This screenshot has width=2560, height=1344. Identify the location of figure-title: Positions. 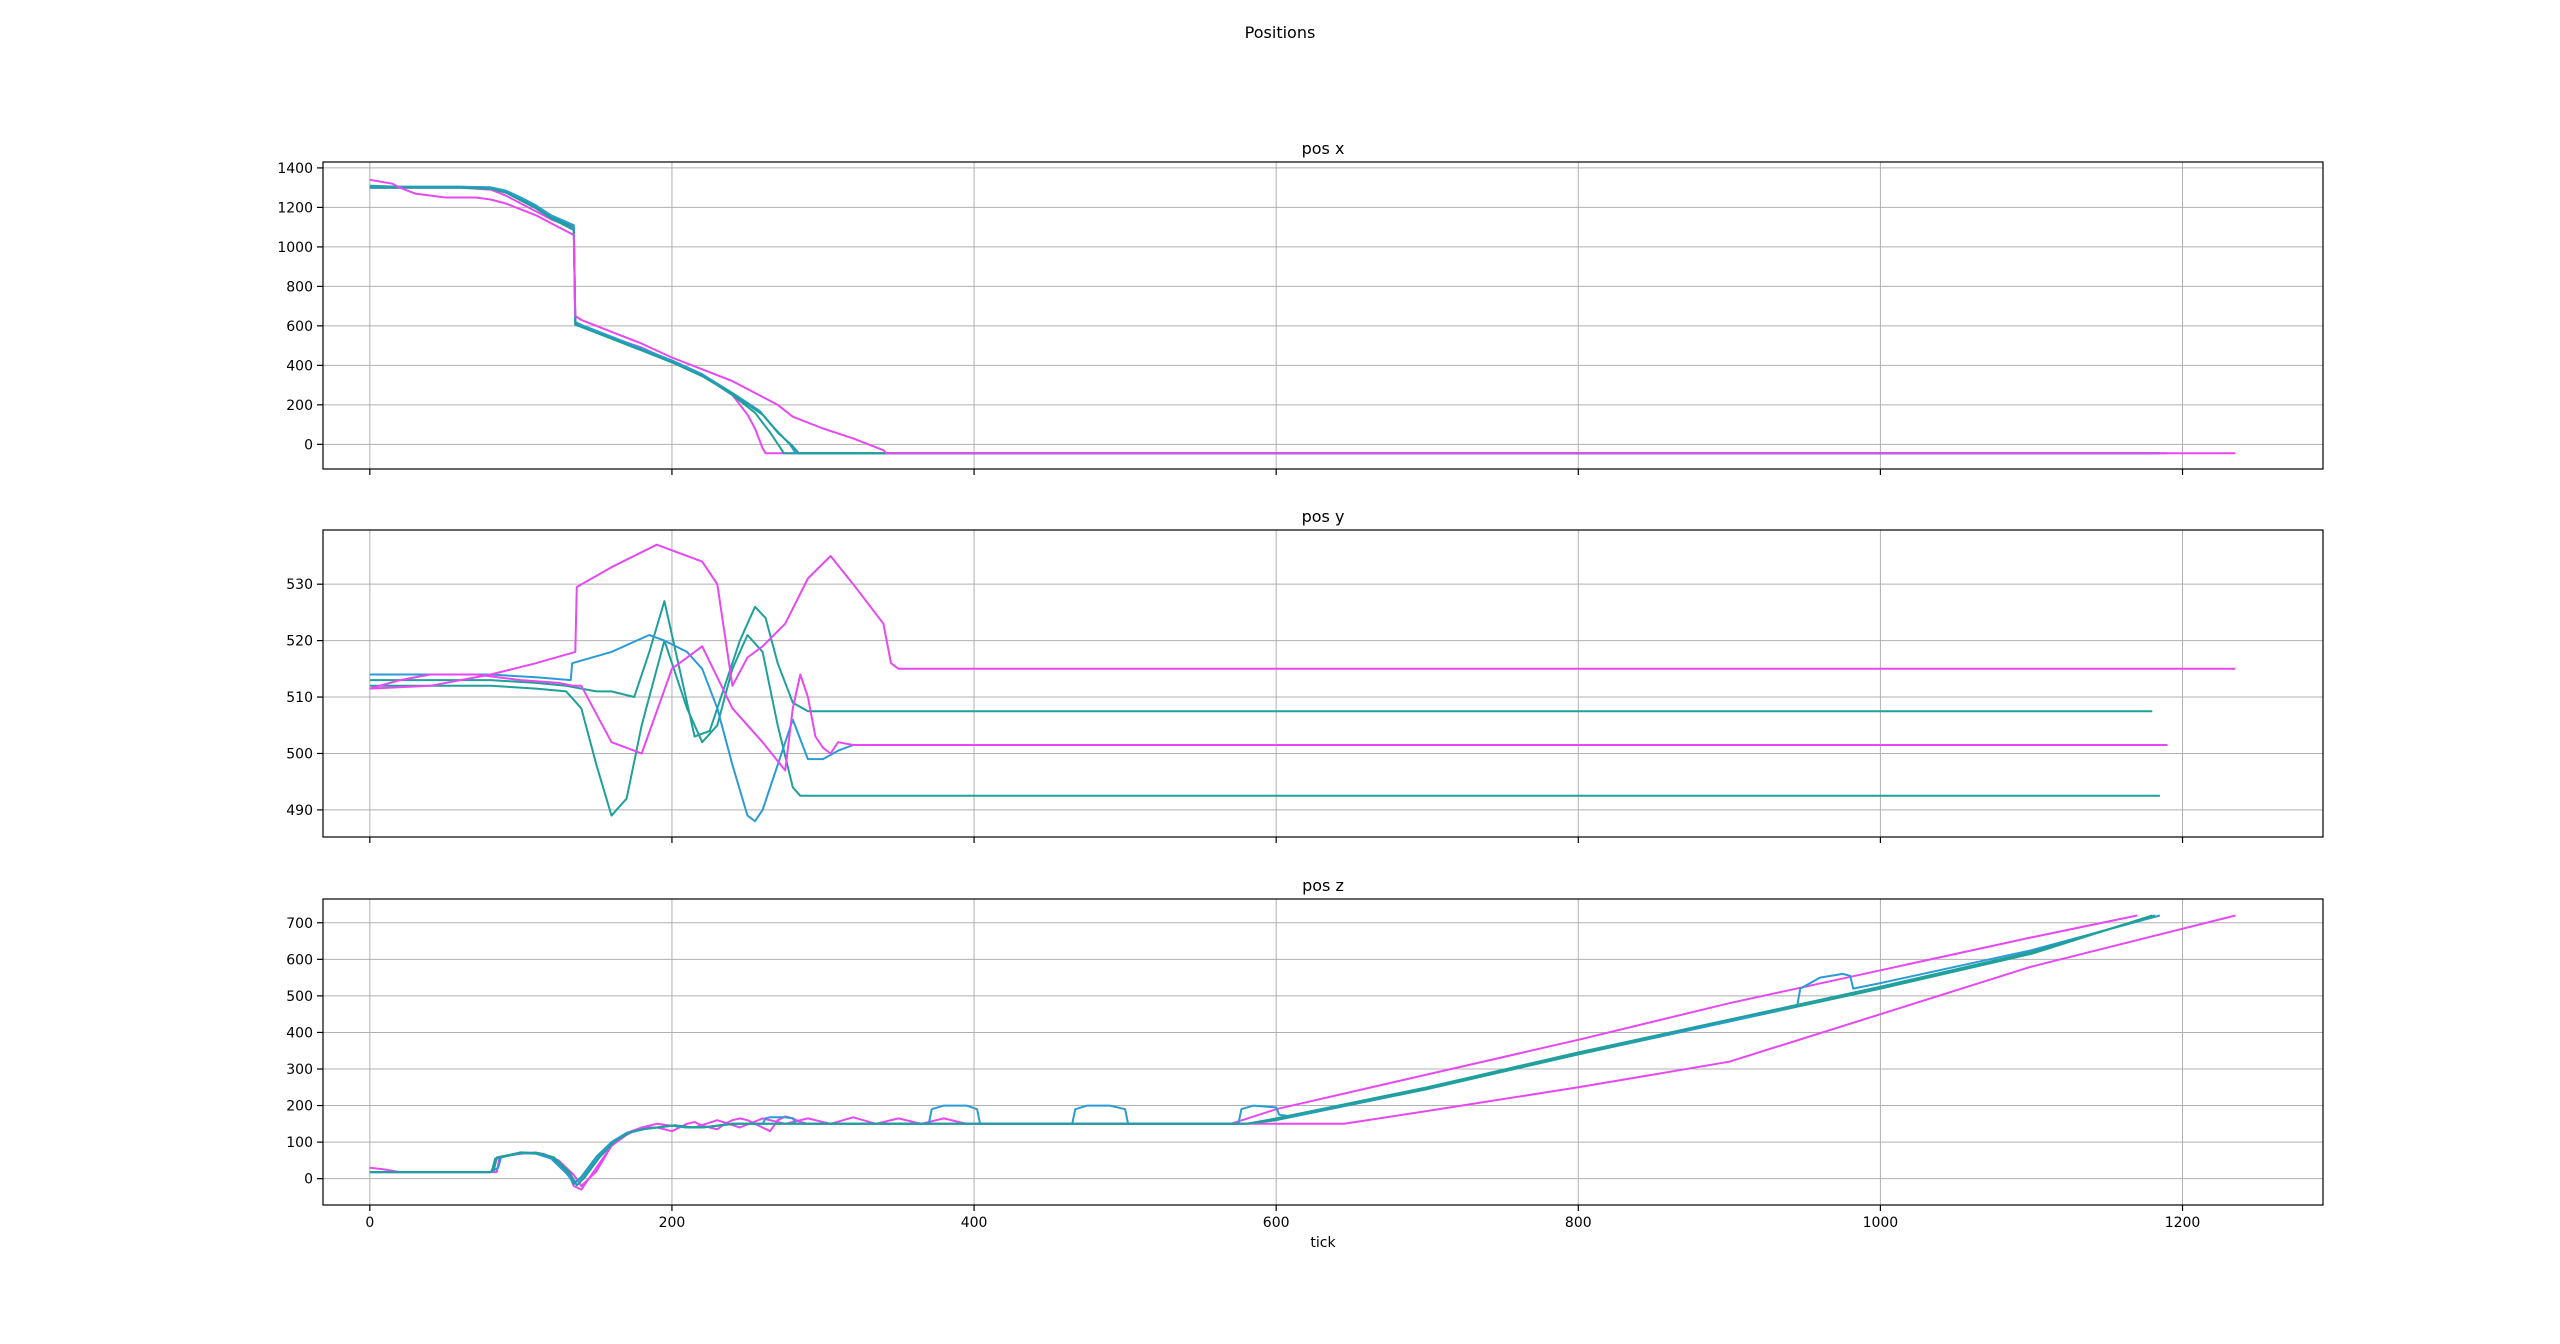
(1280, 32).